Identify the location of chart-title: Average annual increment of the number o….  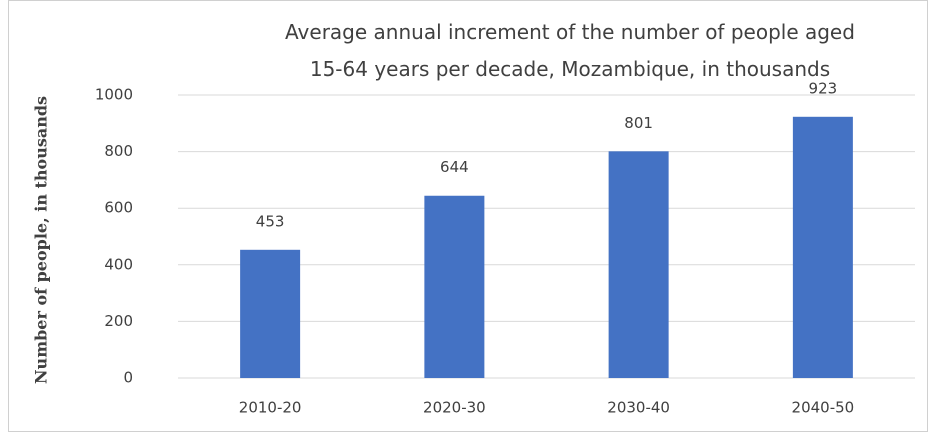
(570, 50).